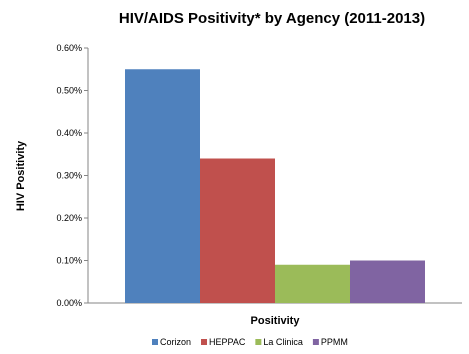 The image size is (469, 354). I want to click on y-tick-label: 0.60%, so click(69, 48).